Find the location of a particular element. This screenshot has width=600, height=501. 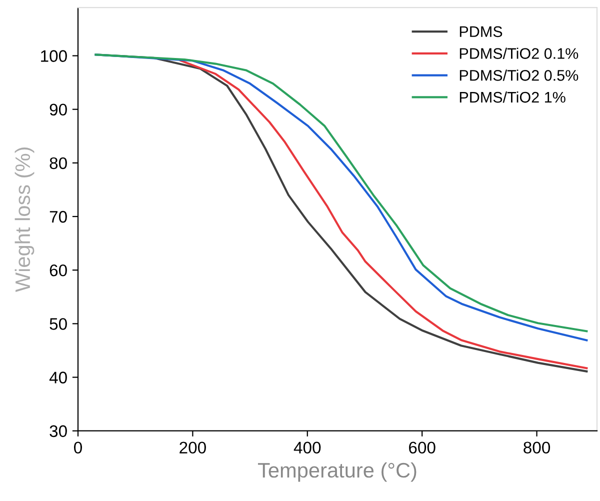

y-tick-label: 80 is located at coordinates (58, 163).